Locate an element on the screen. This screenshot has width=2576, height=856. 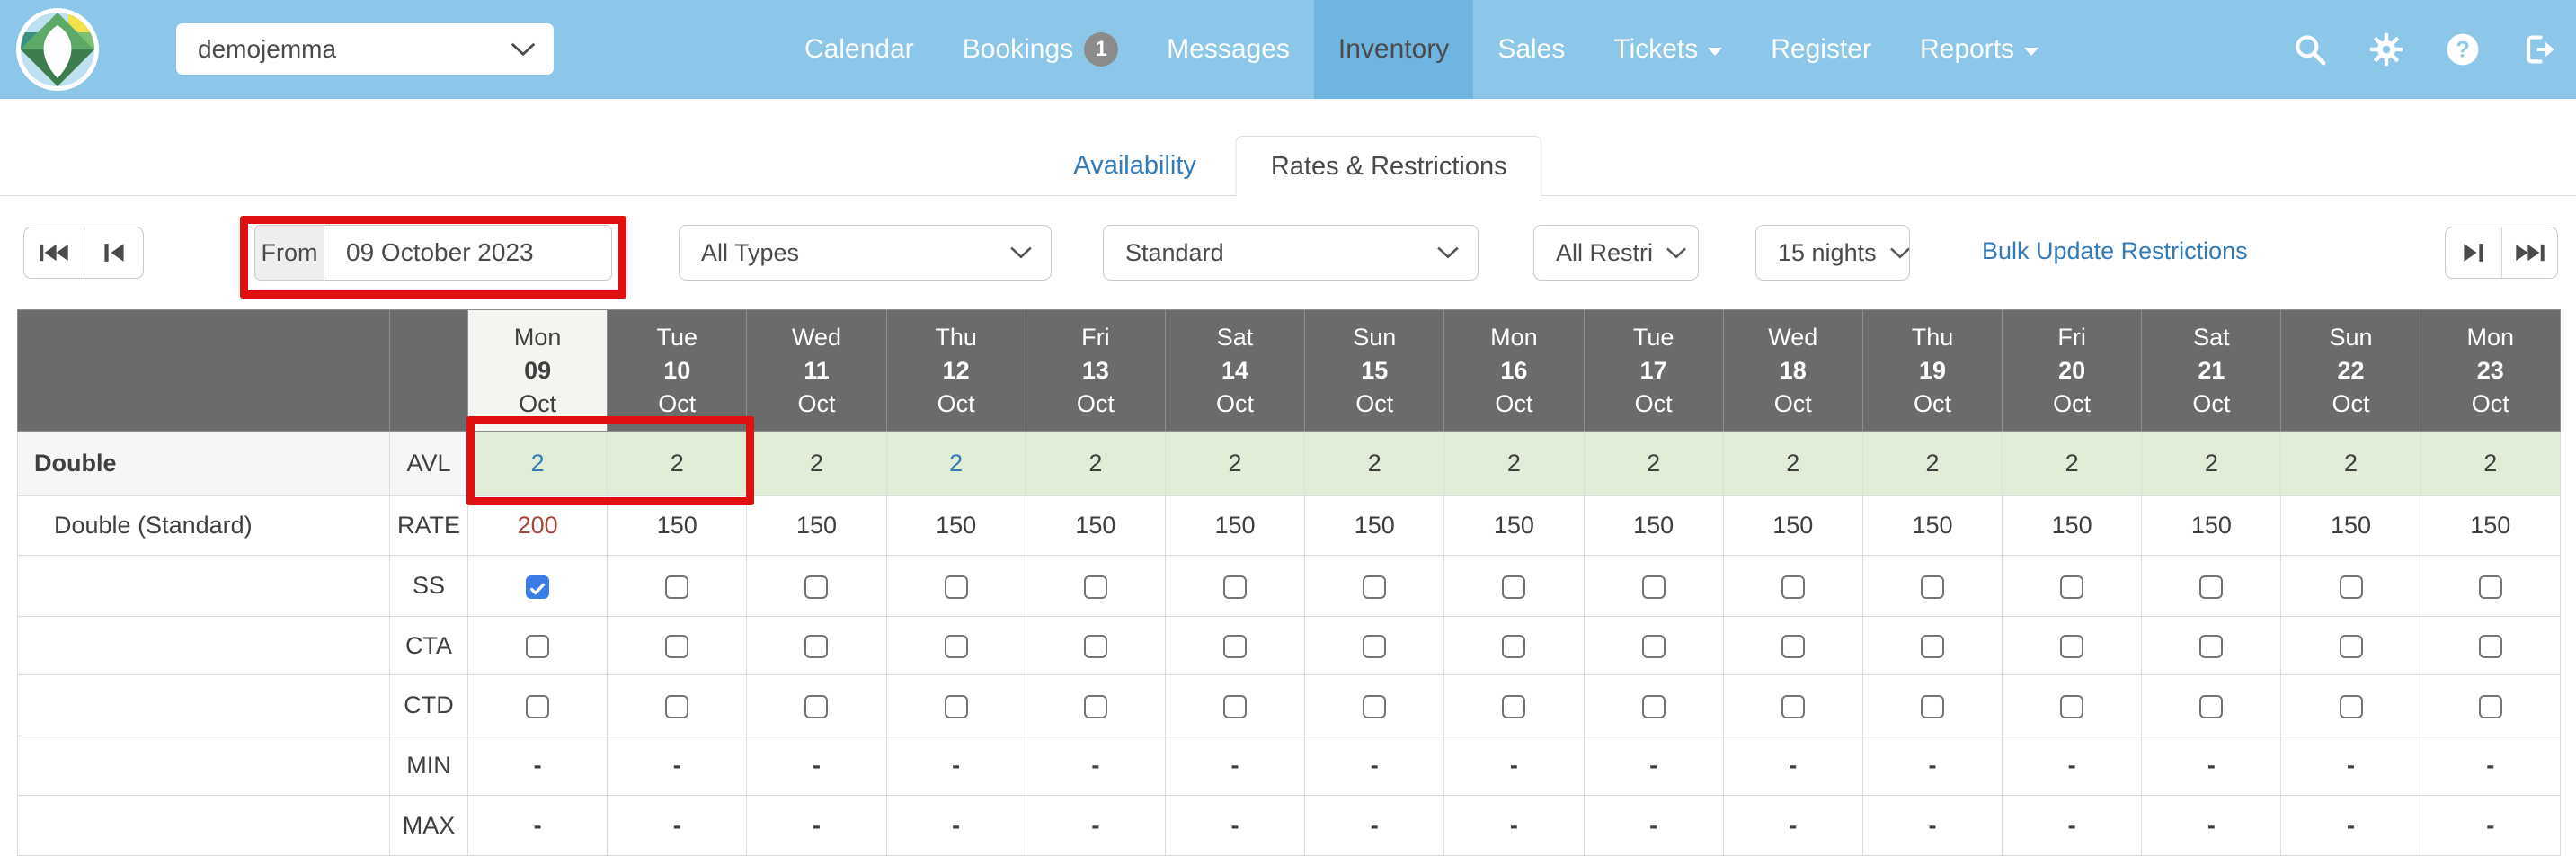
avl-cell-9: 2 is located at coordinates (1792, 463).